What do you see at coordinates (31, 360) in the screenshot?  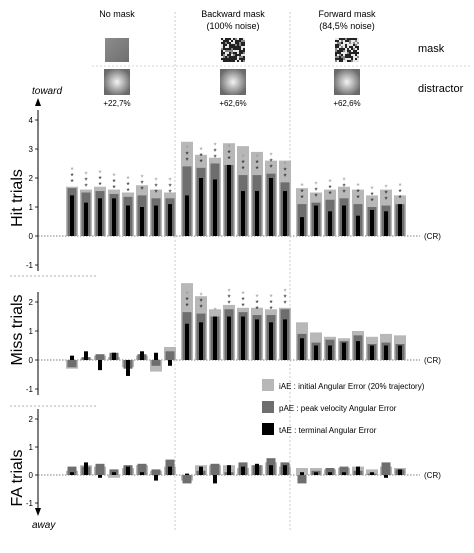 I see `y-tick-label: 0` at bounding box center [31, 360].